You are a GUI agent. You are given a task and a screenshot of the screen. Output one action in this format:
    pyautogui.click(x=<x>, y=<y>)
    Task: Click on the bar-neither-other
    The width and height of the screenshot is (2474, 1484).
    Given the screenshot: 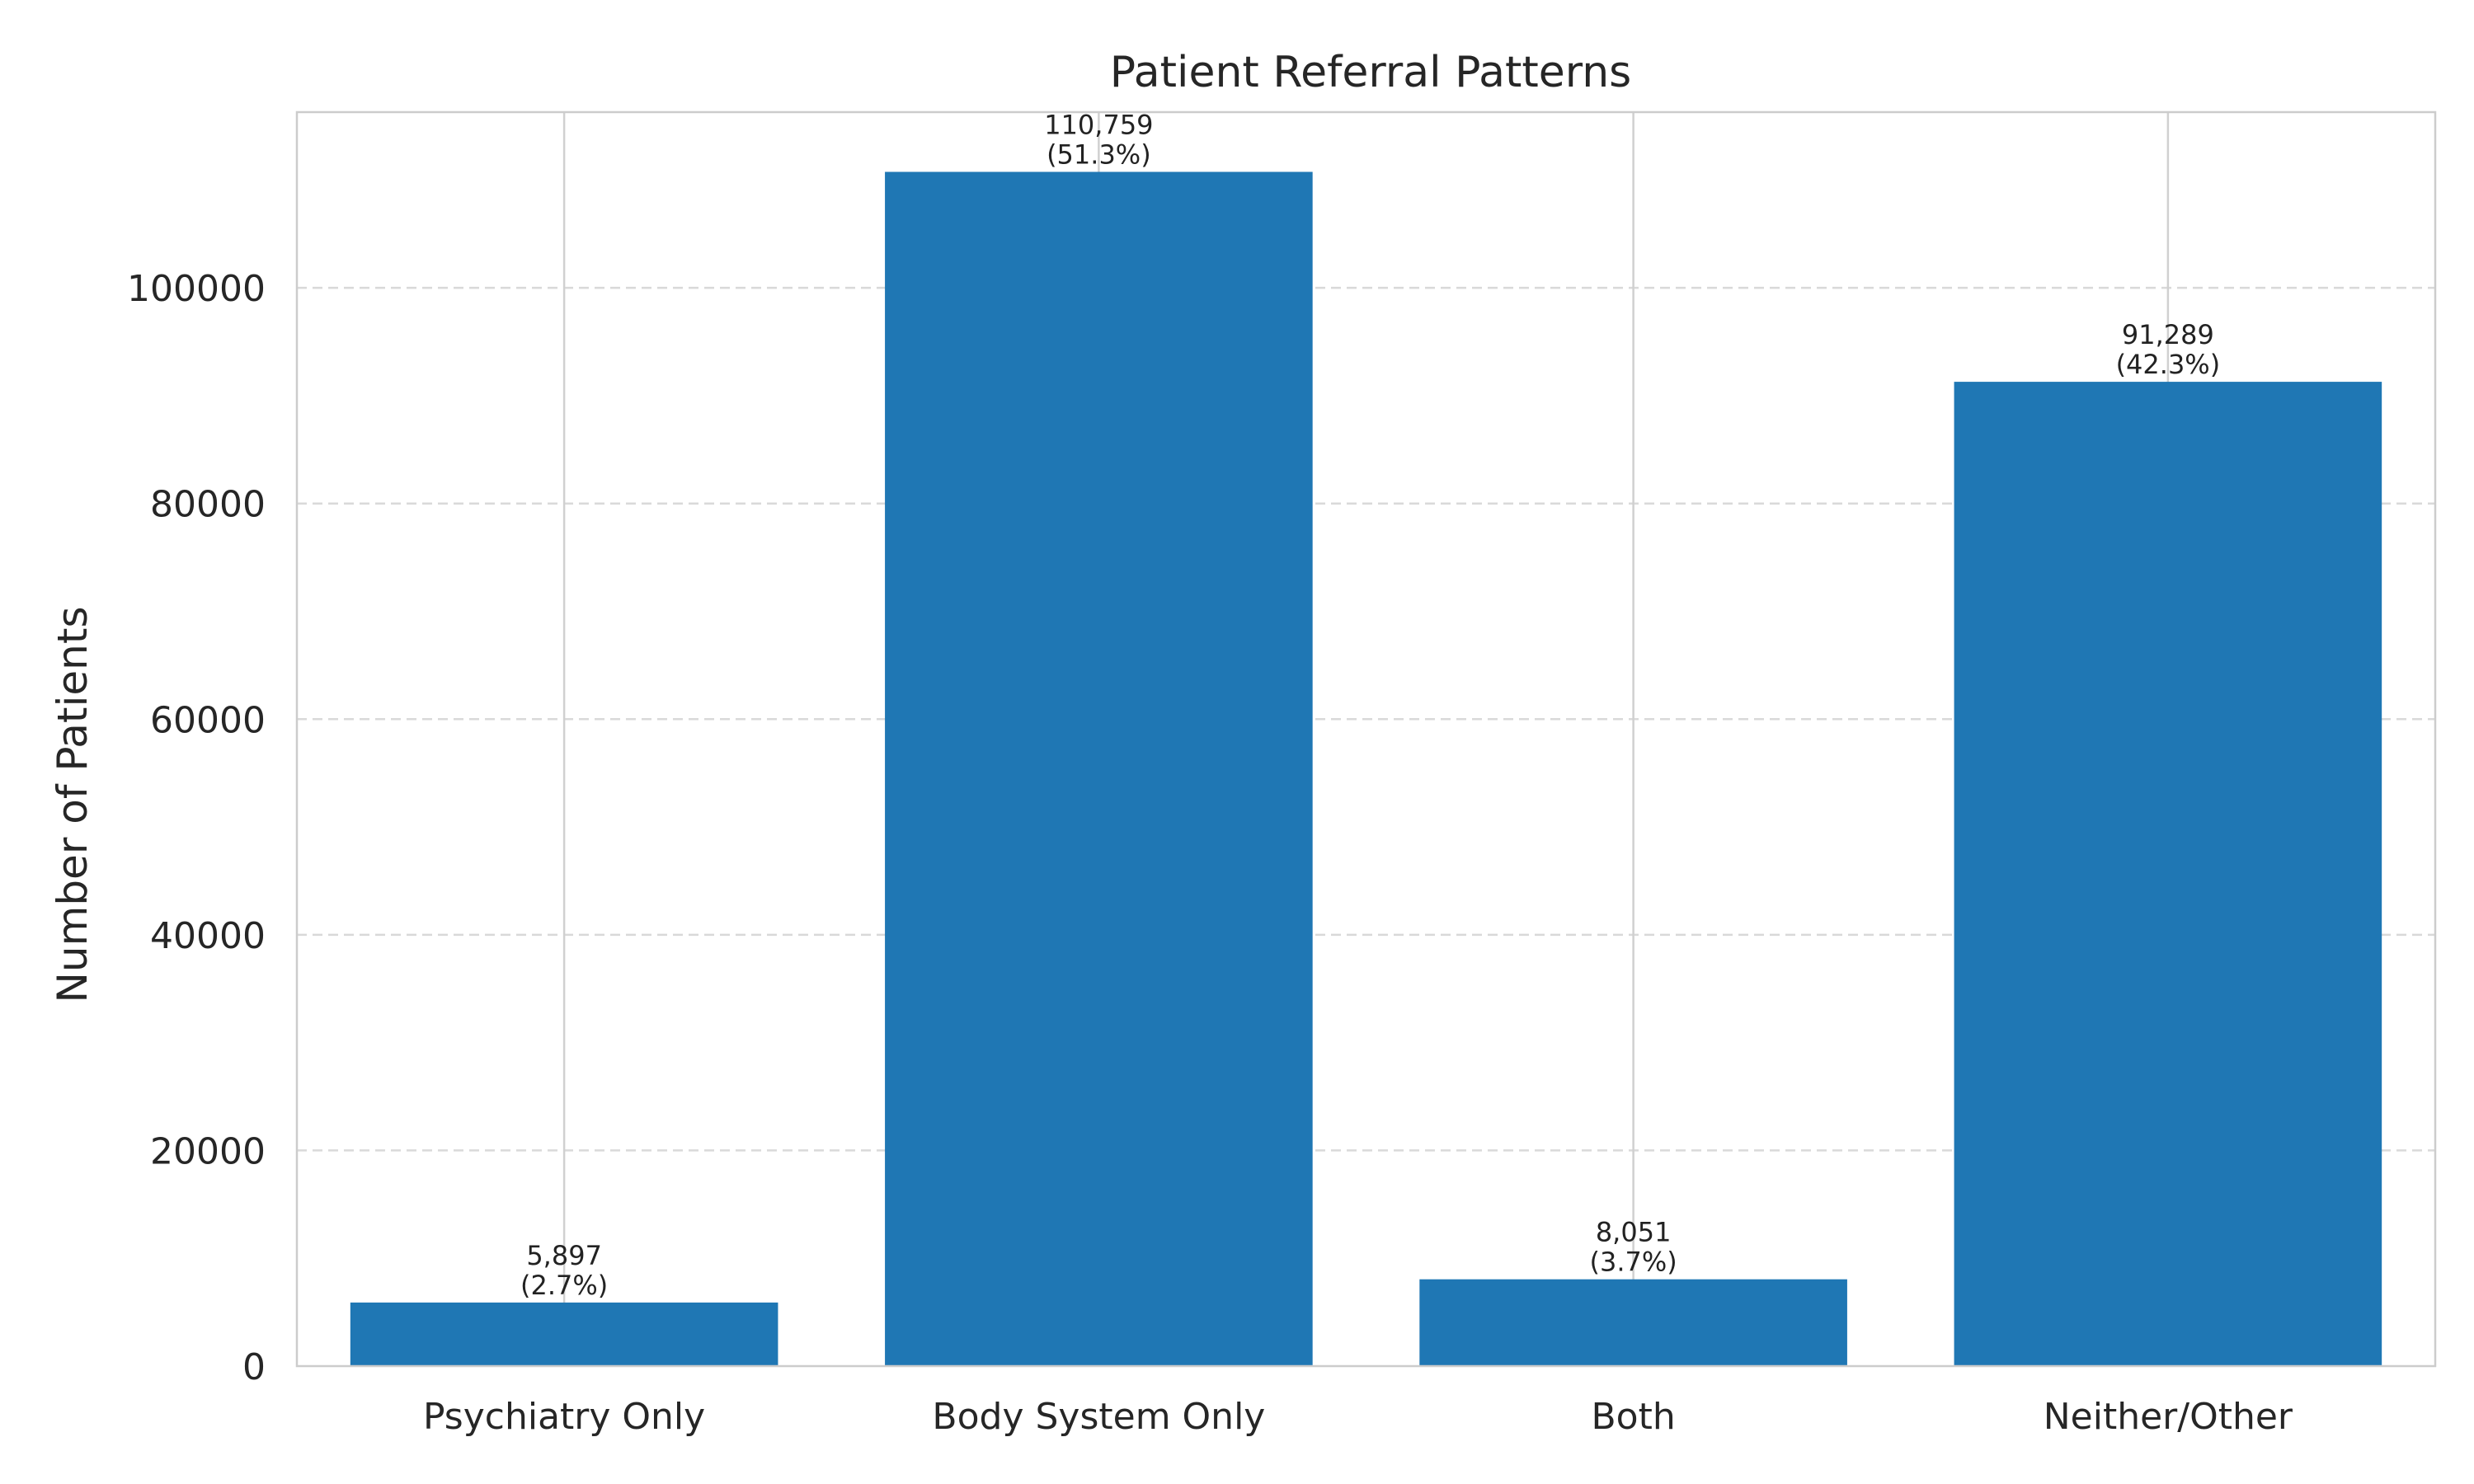 What is the action you would take?
    pyautogui.click(x=2168, y=874)
    